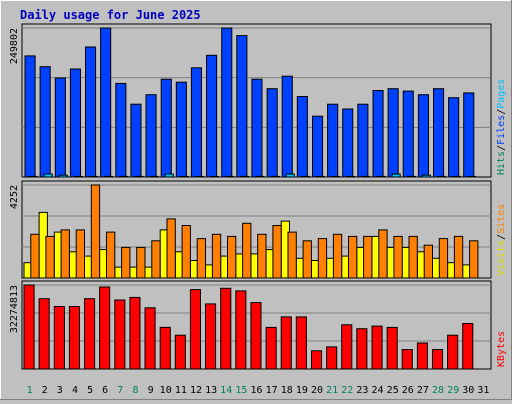 This screenshot has width=512, height=404. I want to click on panel-legend: Hits/Files/Pages, so click(501, 127).